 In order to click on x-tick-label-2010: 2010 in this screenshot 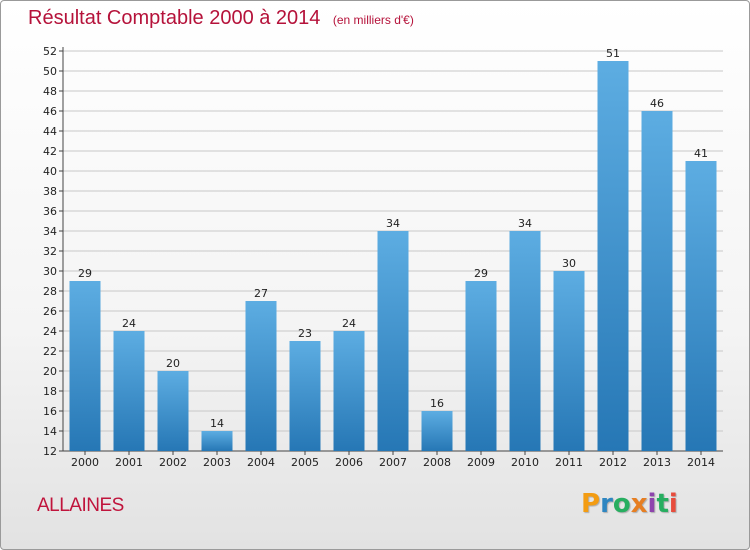, I will do `click(525, 462)`.